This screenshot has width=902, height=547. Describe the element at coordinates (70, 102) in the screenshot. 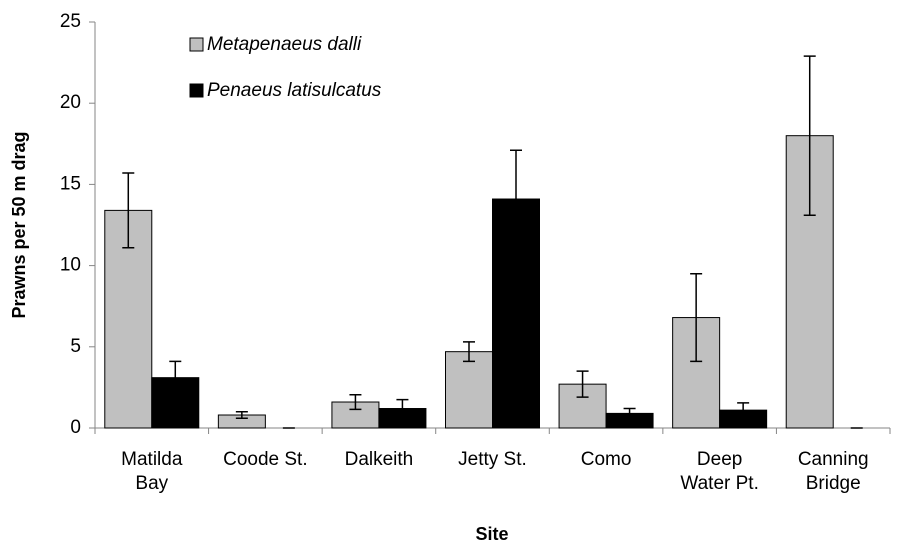

I see `y-tick-label: 20` at that location.